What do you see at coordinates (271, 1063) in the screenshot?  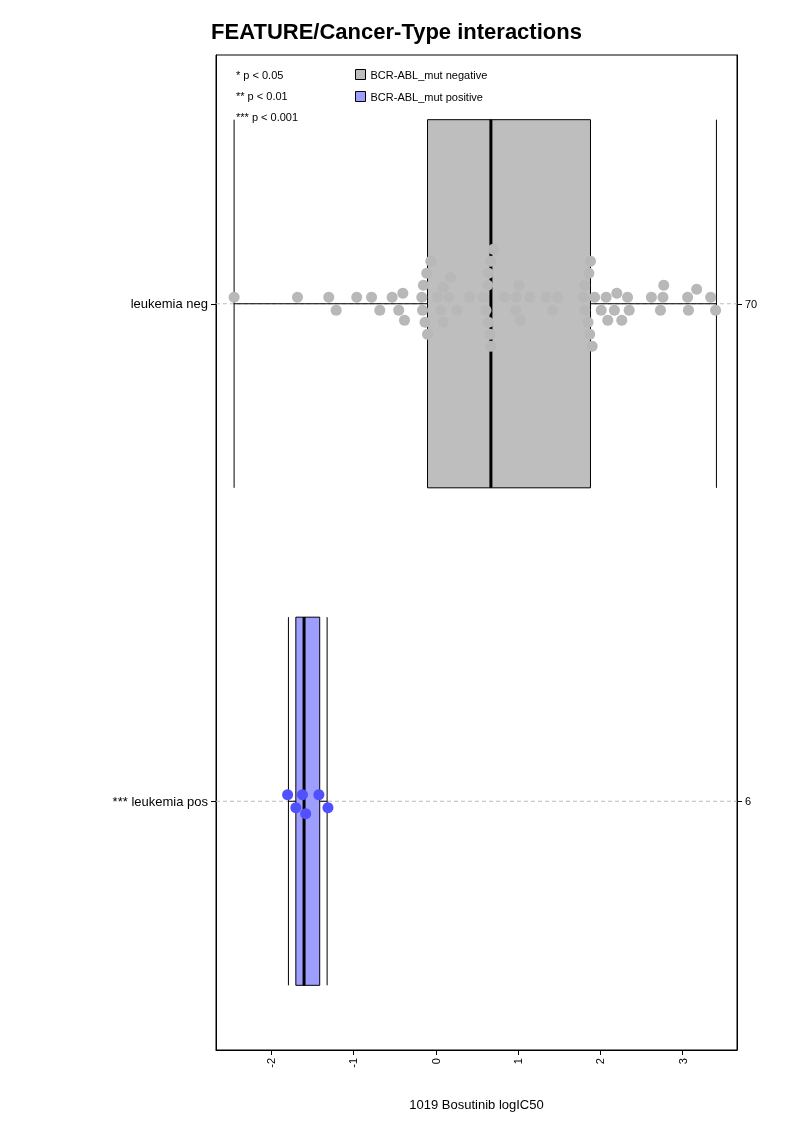 I see `x-tick-label: -2` at bounding box center [271, 1063].